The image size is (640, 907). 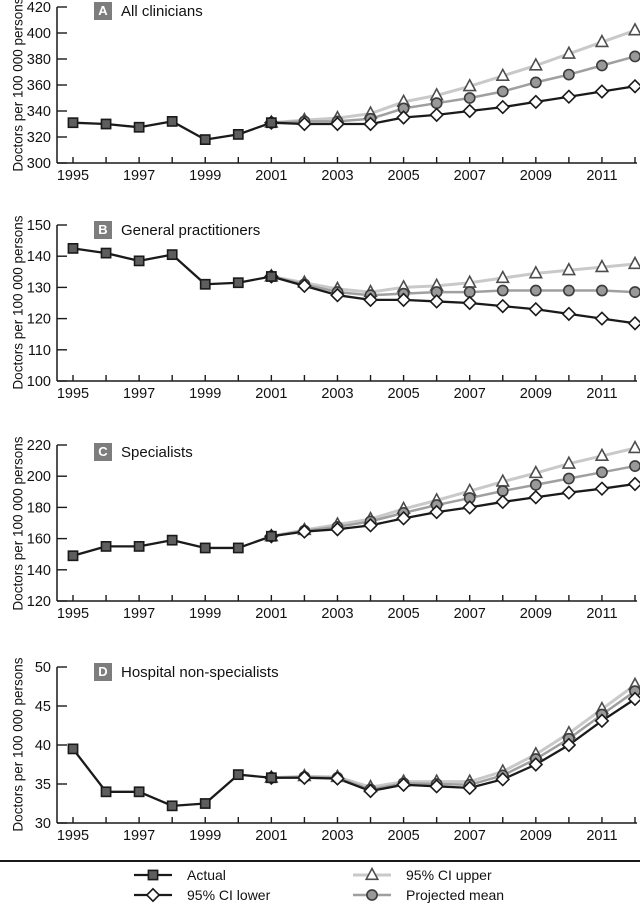 I want to click on legend-item-ci-upper: 95% CI upper, so click(x=422, y=875).